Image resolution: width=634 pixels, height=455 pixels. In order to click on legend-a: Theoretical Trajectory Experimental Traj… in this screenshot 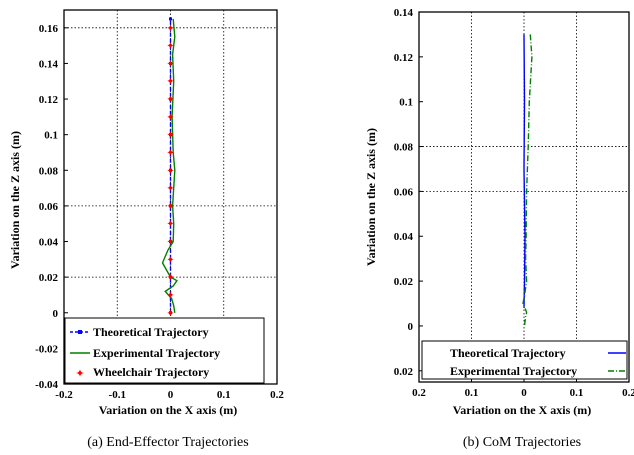, I will do `click(164, 350)`.